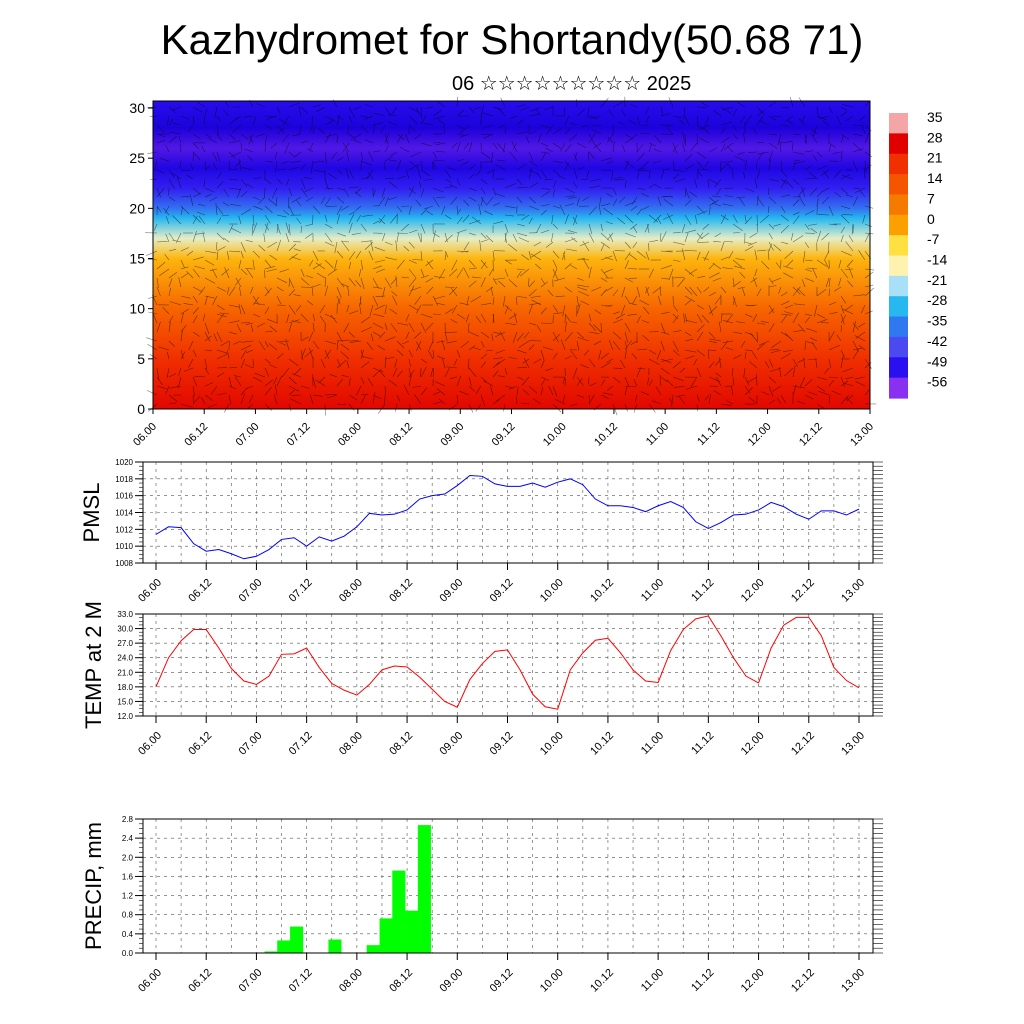 Image resolution: width=1024 pixels, height=1024 pixels. What do you see at coordinates (128, 934) in the screenshot?
I see `y-tick-label: 0.4` at bounding box center [128, 934].